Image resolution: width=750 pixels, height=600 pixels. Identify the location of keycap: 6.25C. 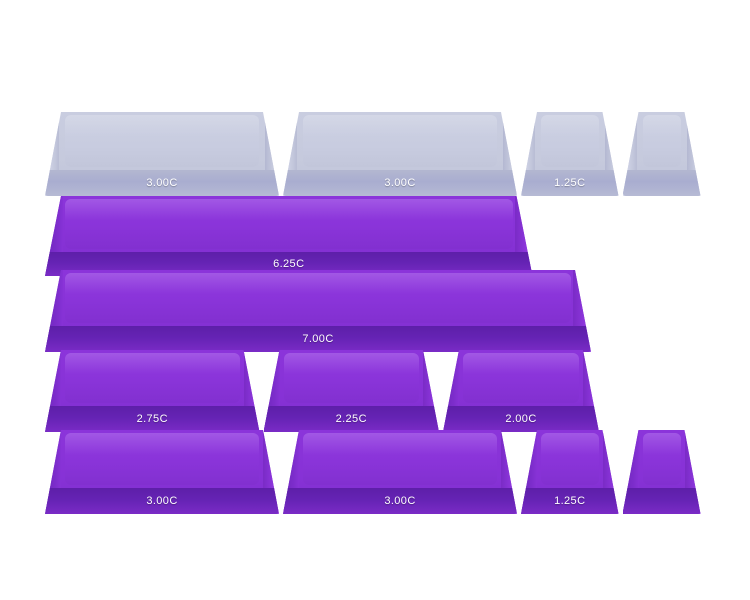
(289, 236).